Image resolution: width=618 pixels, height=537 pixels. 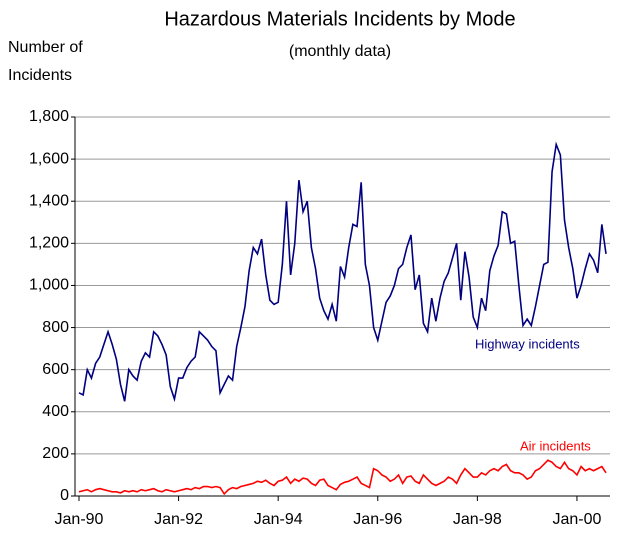 I want to click on y-tick-label: 400, so click(x=55, y=411).